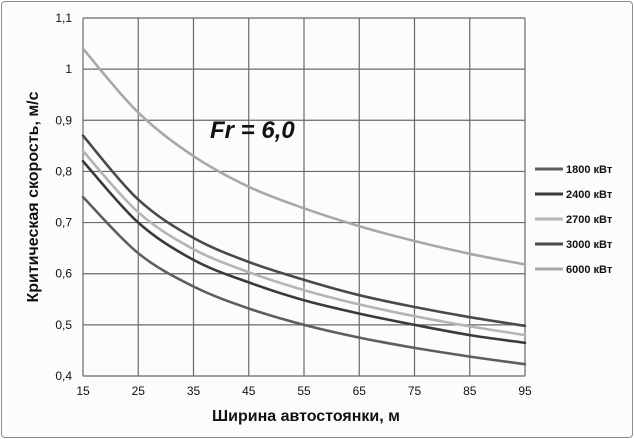 The width and height of the screenshot is (634, 439). I want to click on legend-label: 6000 кВт, so click(589, 270).